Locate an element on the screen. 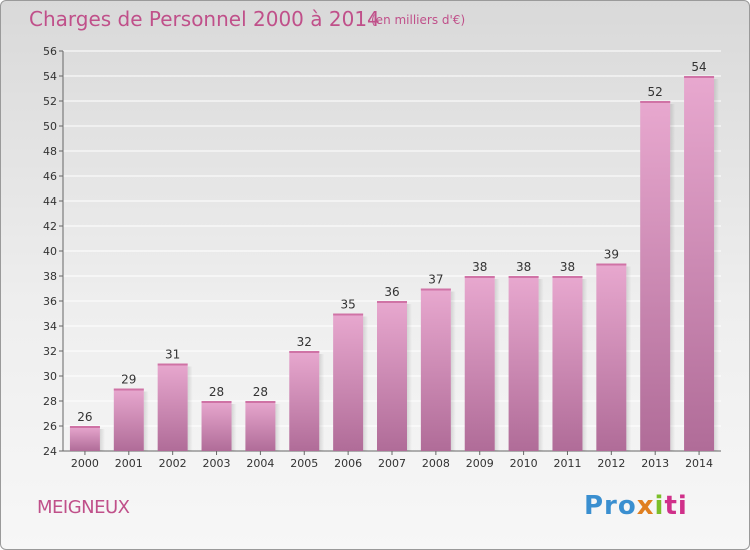  x-tick-label: 2008 is located at coordinates (436, 463).